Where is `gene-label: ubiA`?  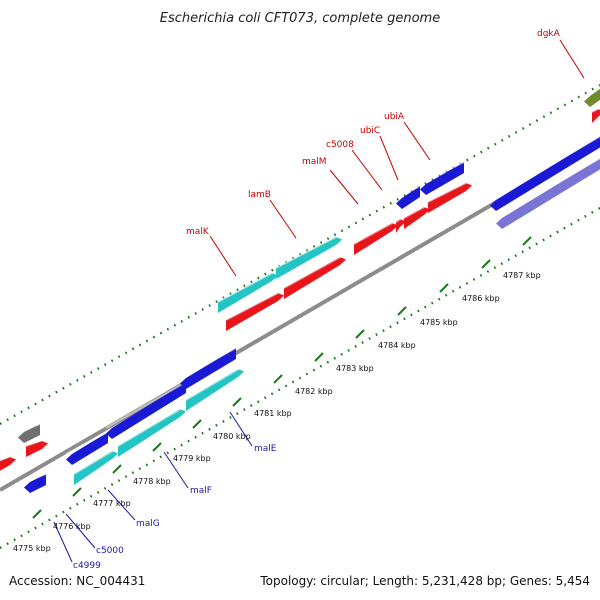
gene-label: ubiA is located at coordinates (394, 117).